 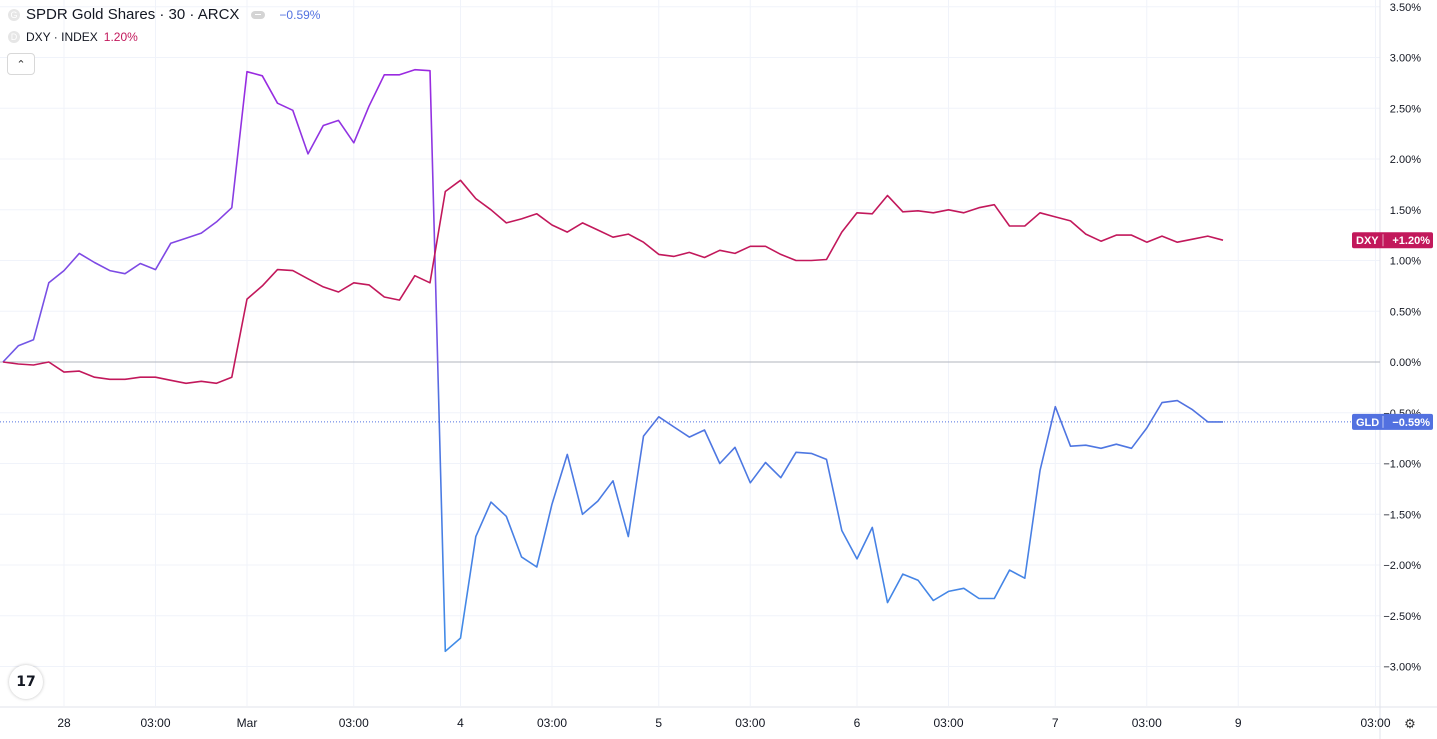 I want to click on gld-symbol-icon: G, so click(x=14, y=14).